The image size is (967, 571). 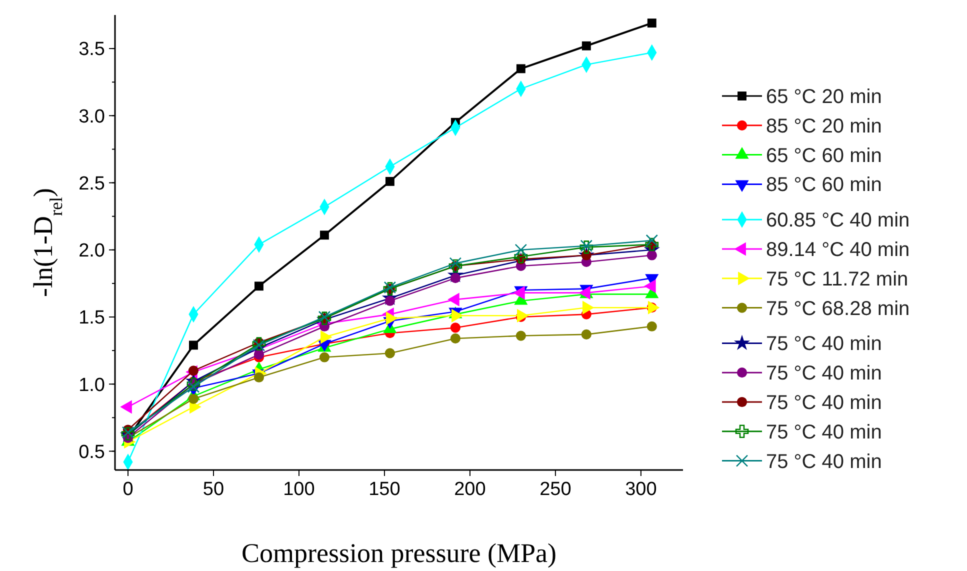 I want to click on y-tick-label: 2.5, so click(x=91, y=183).